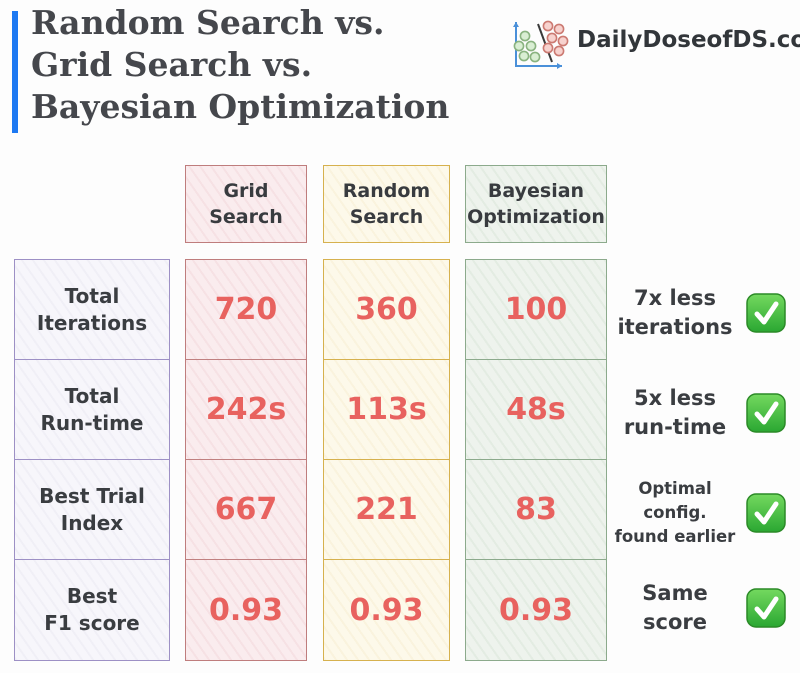 Image resolution: width=800 pixels, height=673 pixels. Describe the element at coordinates (536, 310) in the screenshot. I see `cell-bayesian-total-iterations: 100` at that location.